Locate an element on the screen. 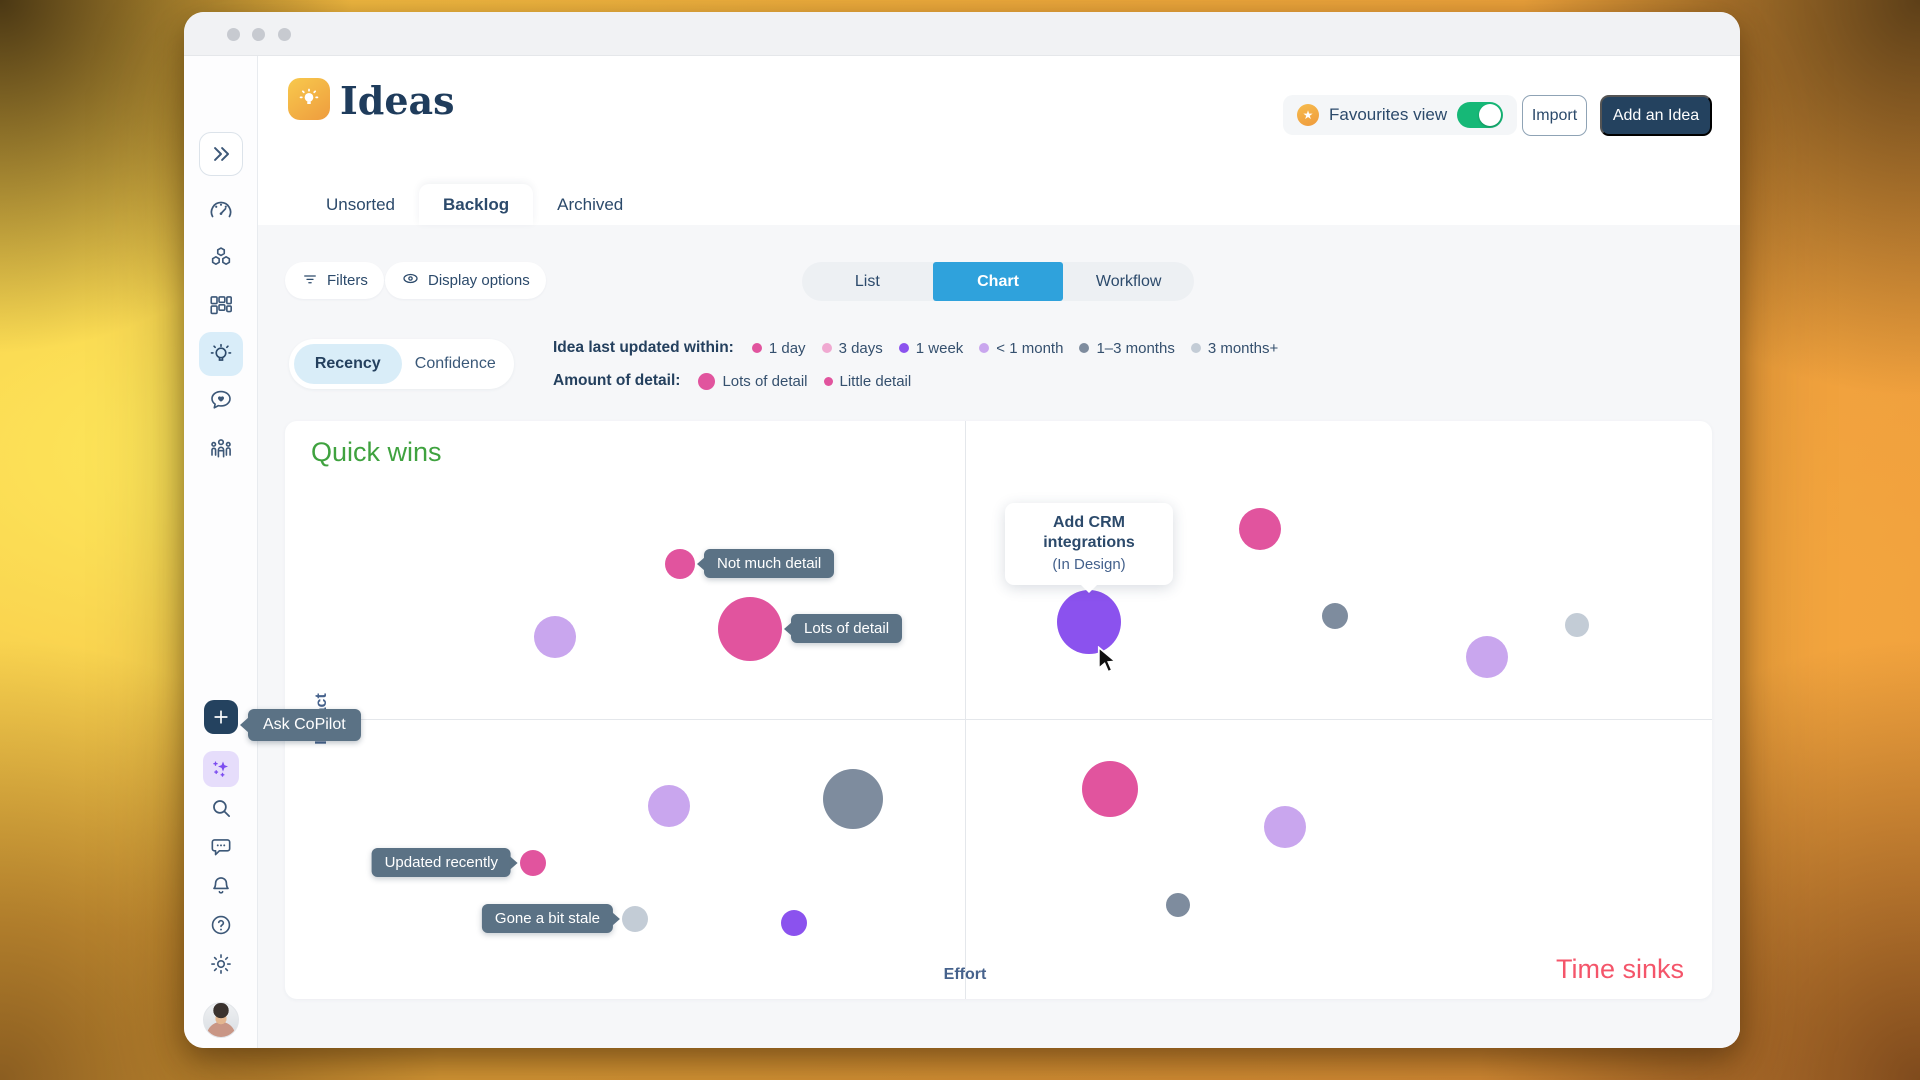  quadrant-divider-horizontal is located at coordinates (998, 719).